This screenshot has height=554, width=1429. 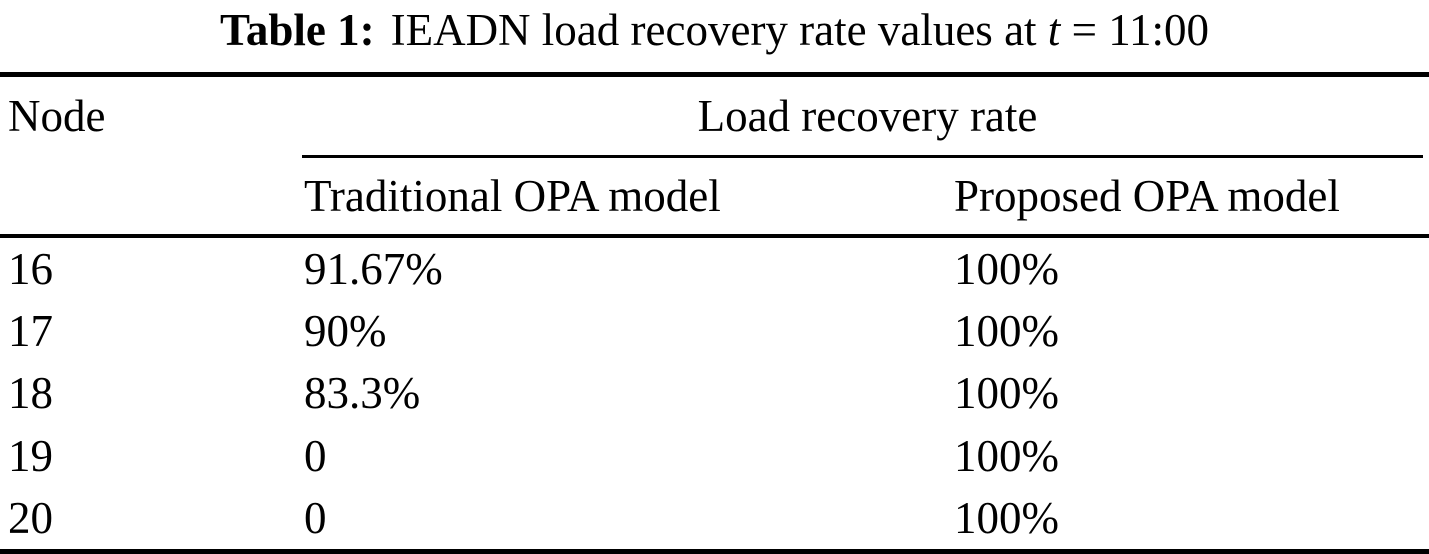 What do you see at coordinates (373, 269) in the screenshot?
I see `cell-traditional: 91.67%` at bounding box center [373, 269].